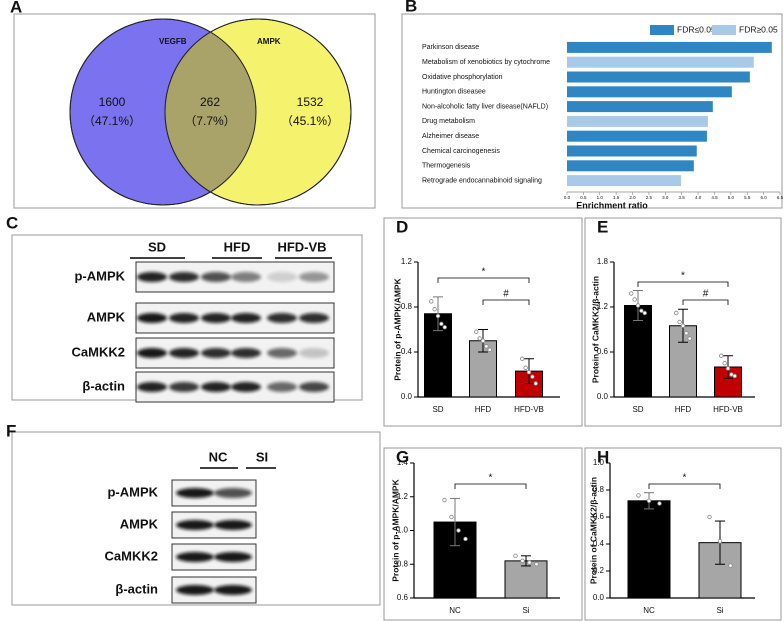  What do you see at coordinates (310, 121) in the screenshot?
I see `region-percent: （45.1%）` at bounding box center [310, 121].